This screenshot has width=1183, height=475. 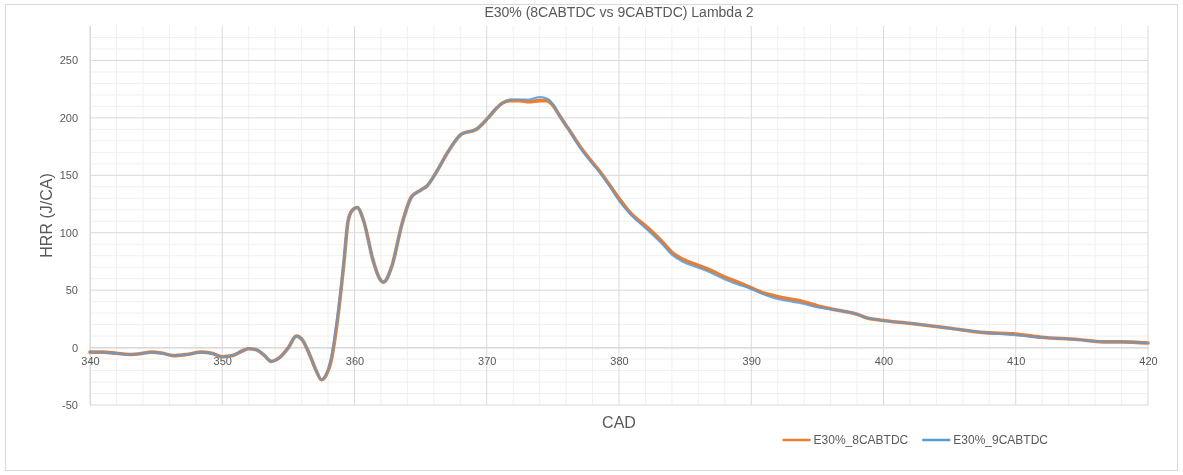 I want to click on y-tick-label: 0, so click(x=74, y=347).